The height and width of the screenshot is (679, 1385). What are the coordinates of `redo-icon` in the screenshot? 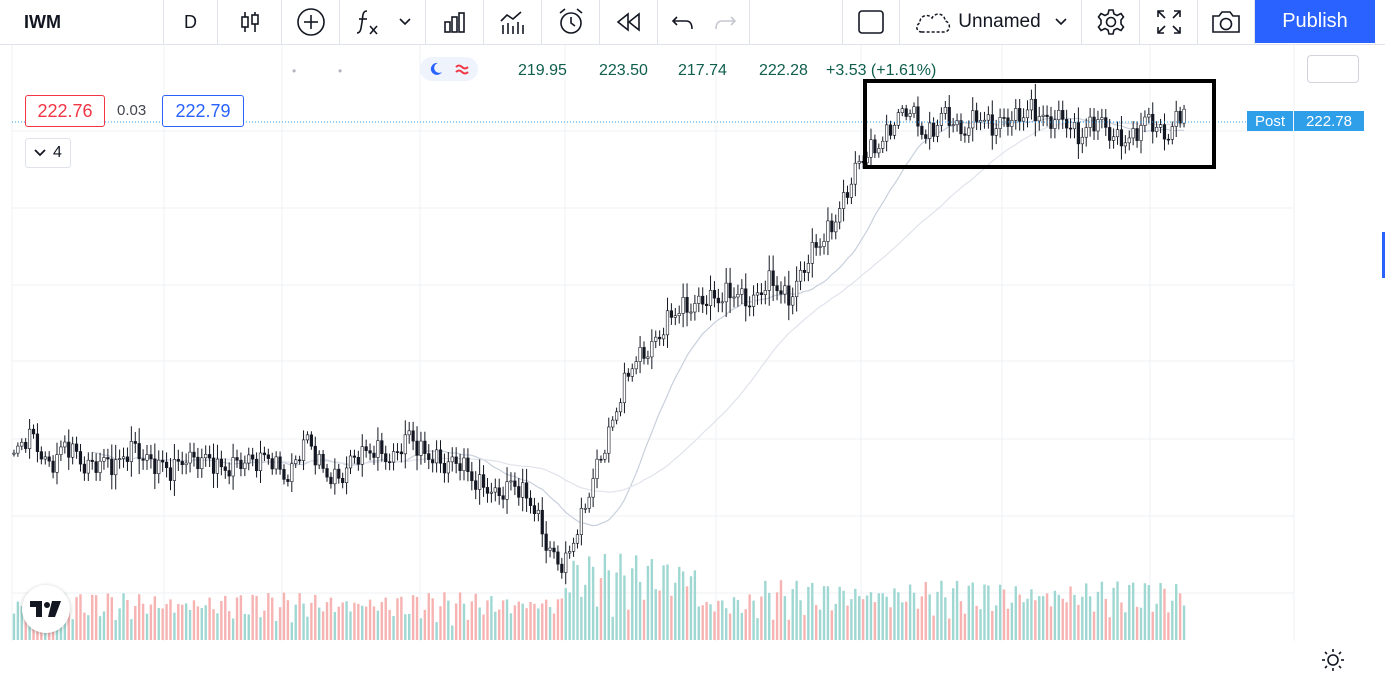 It's located at (725, 22).